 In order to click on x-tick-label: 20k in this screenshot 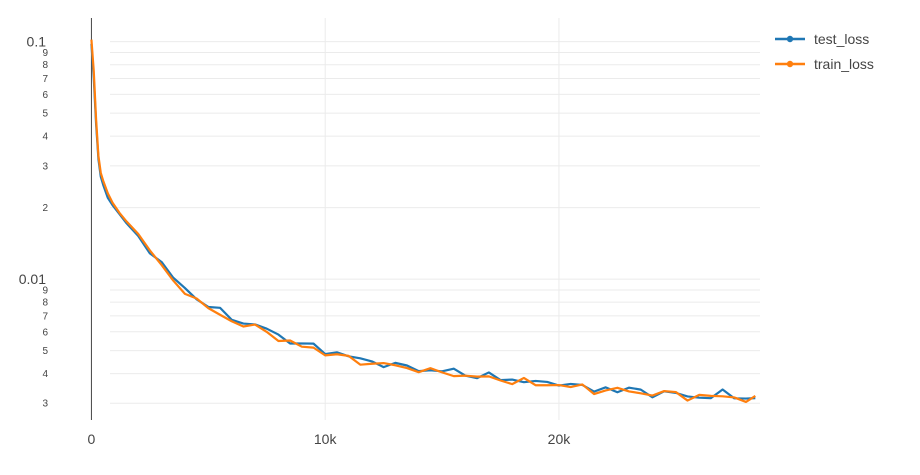, I will do `click(560, 439)`.